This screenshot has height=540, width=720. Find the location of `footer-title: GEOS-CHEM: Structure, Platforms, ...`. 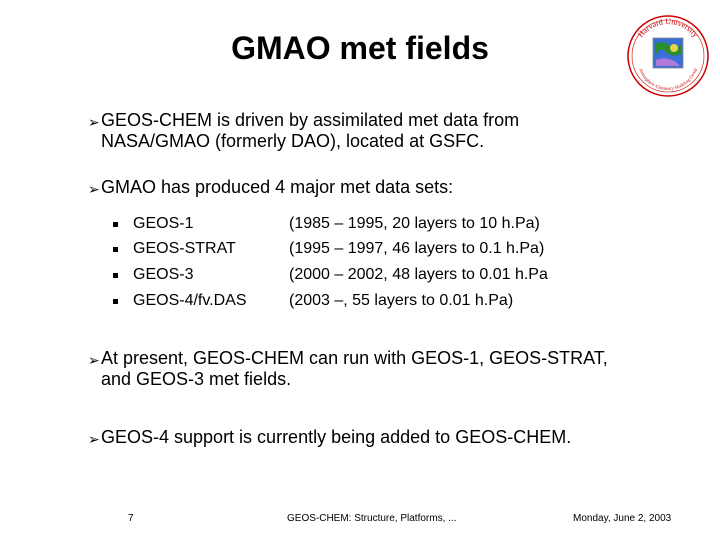

footer-title: GEOS-CHEM: Structure, Platforms, ... is located at coordinates (372, 518).